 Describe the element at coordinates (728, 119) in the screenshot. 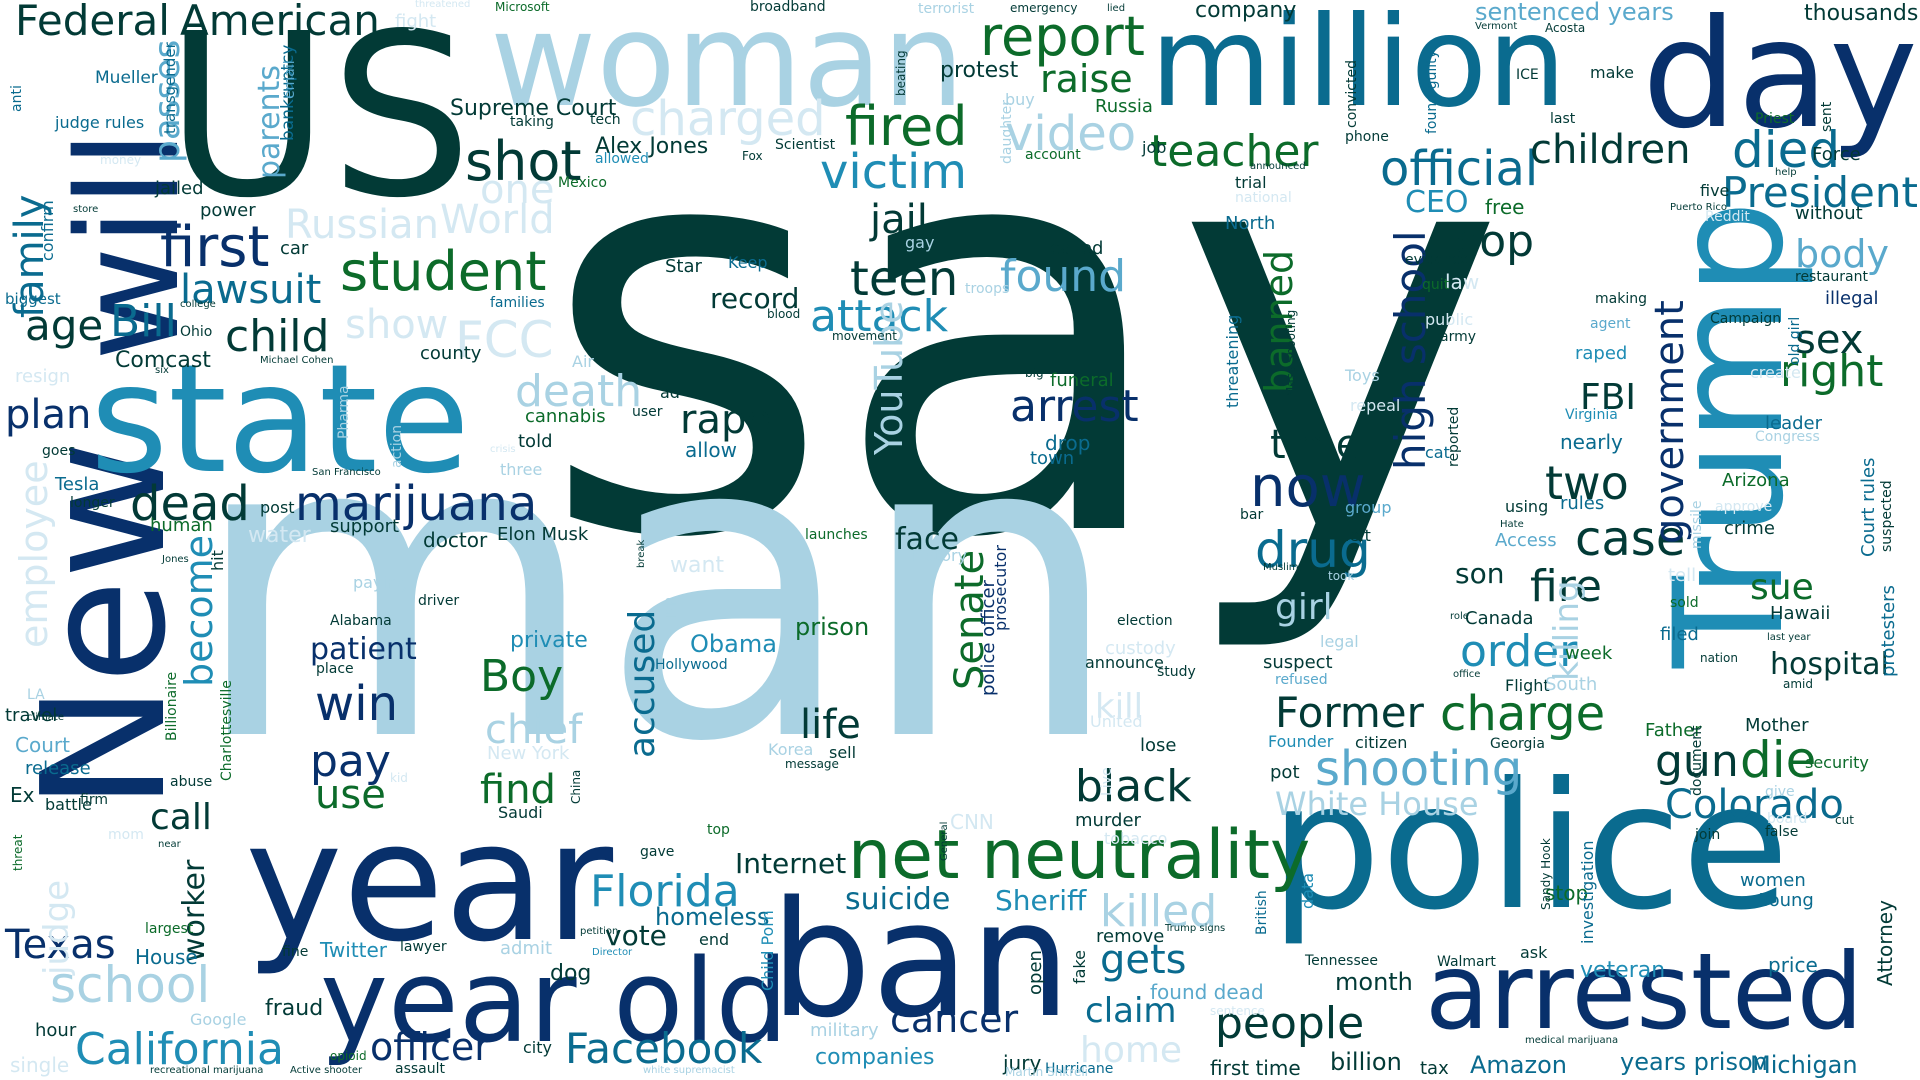

I see `word-charged: charged` at that location.